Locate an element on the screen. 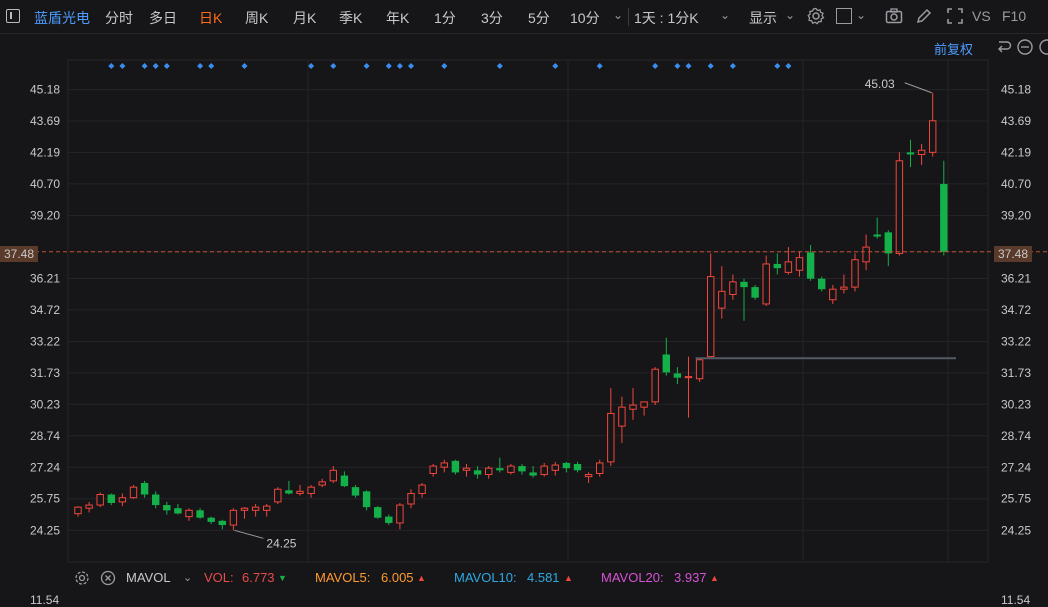 The width and height of the screenshot is (1048, 607). close-icon is located at coordinates (108, 578).